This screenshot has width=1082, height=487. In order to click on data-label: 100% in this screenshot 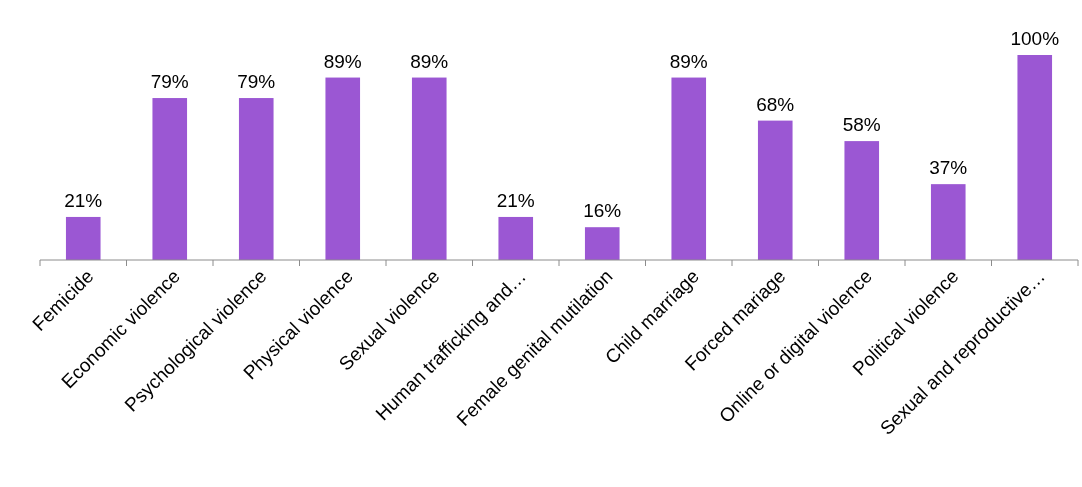, I will do `click(1035, 38)`.